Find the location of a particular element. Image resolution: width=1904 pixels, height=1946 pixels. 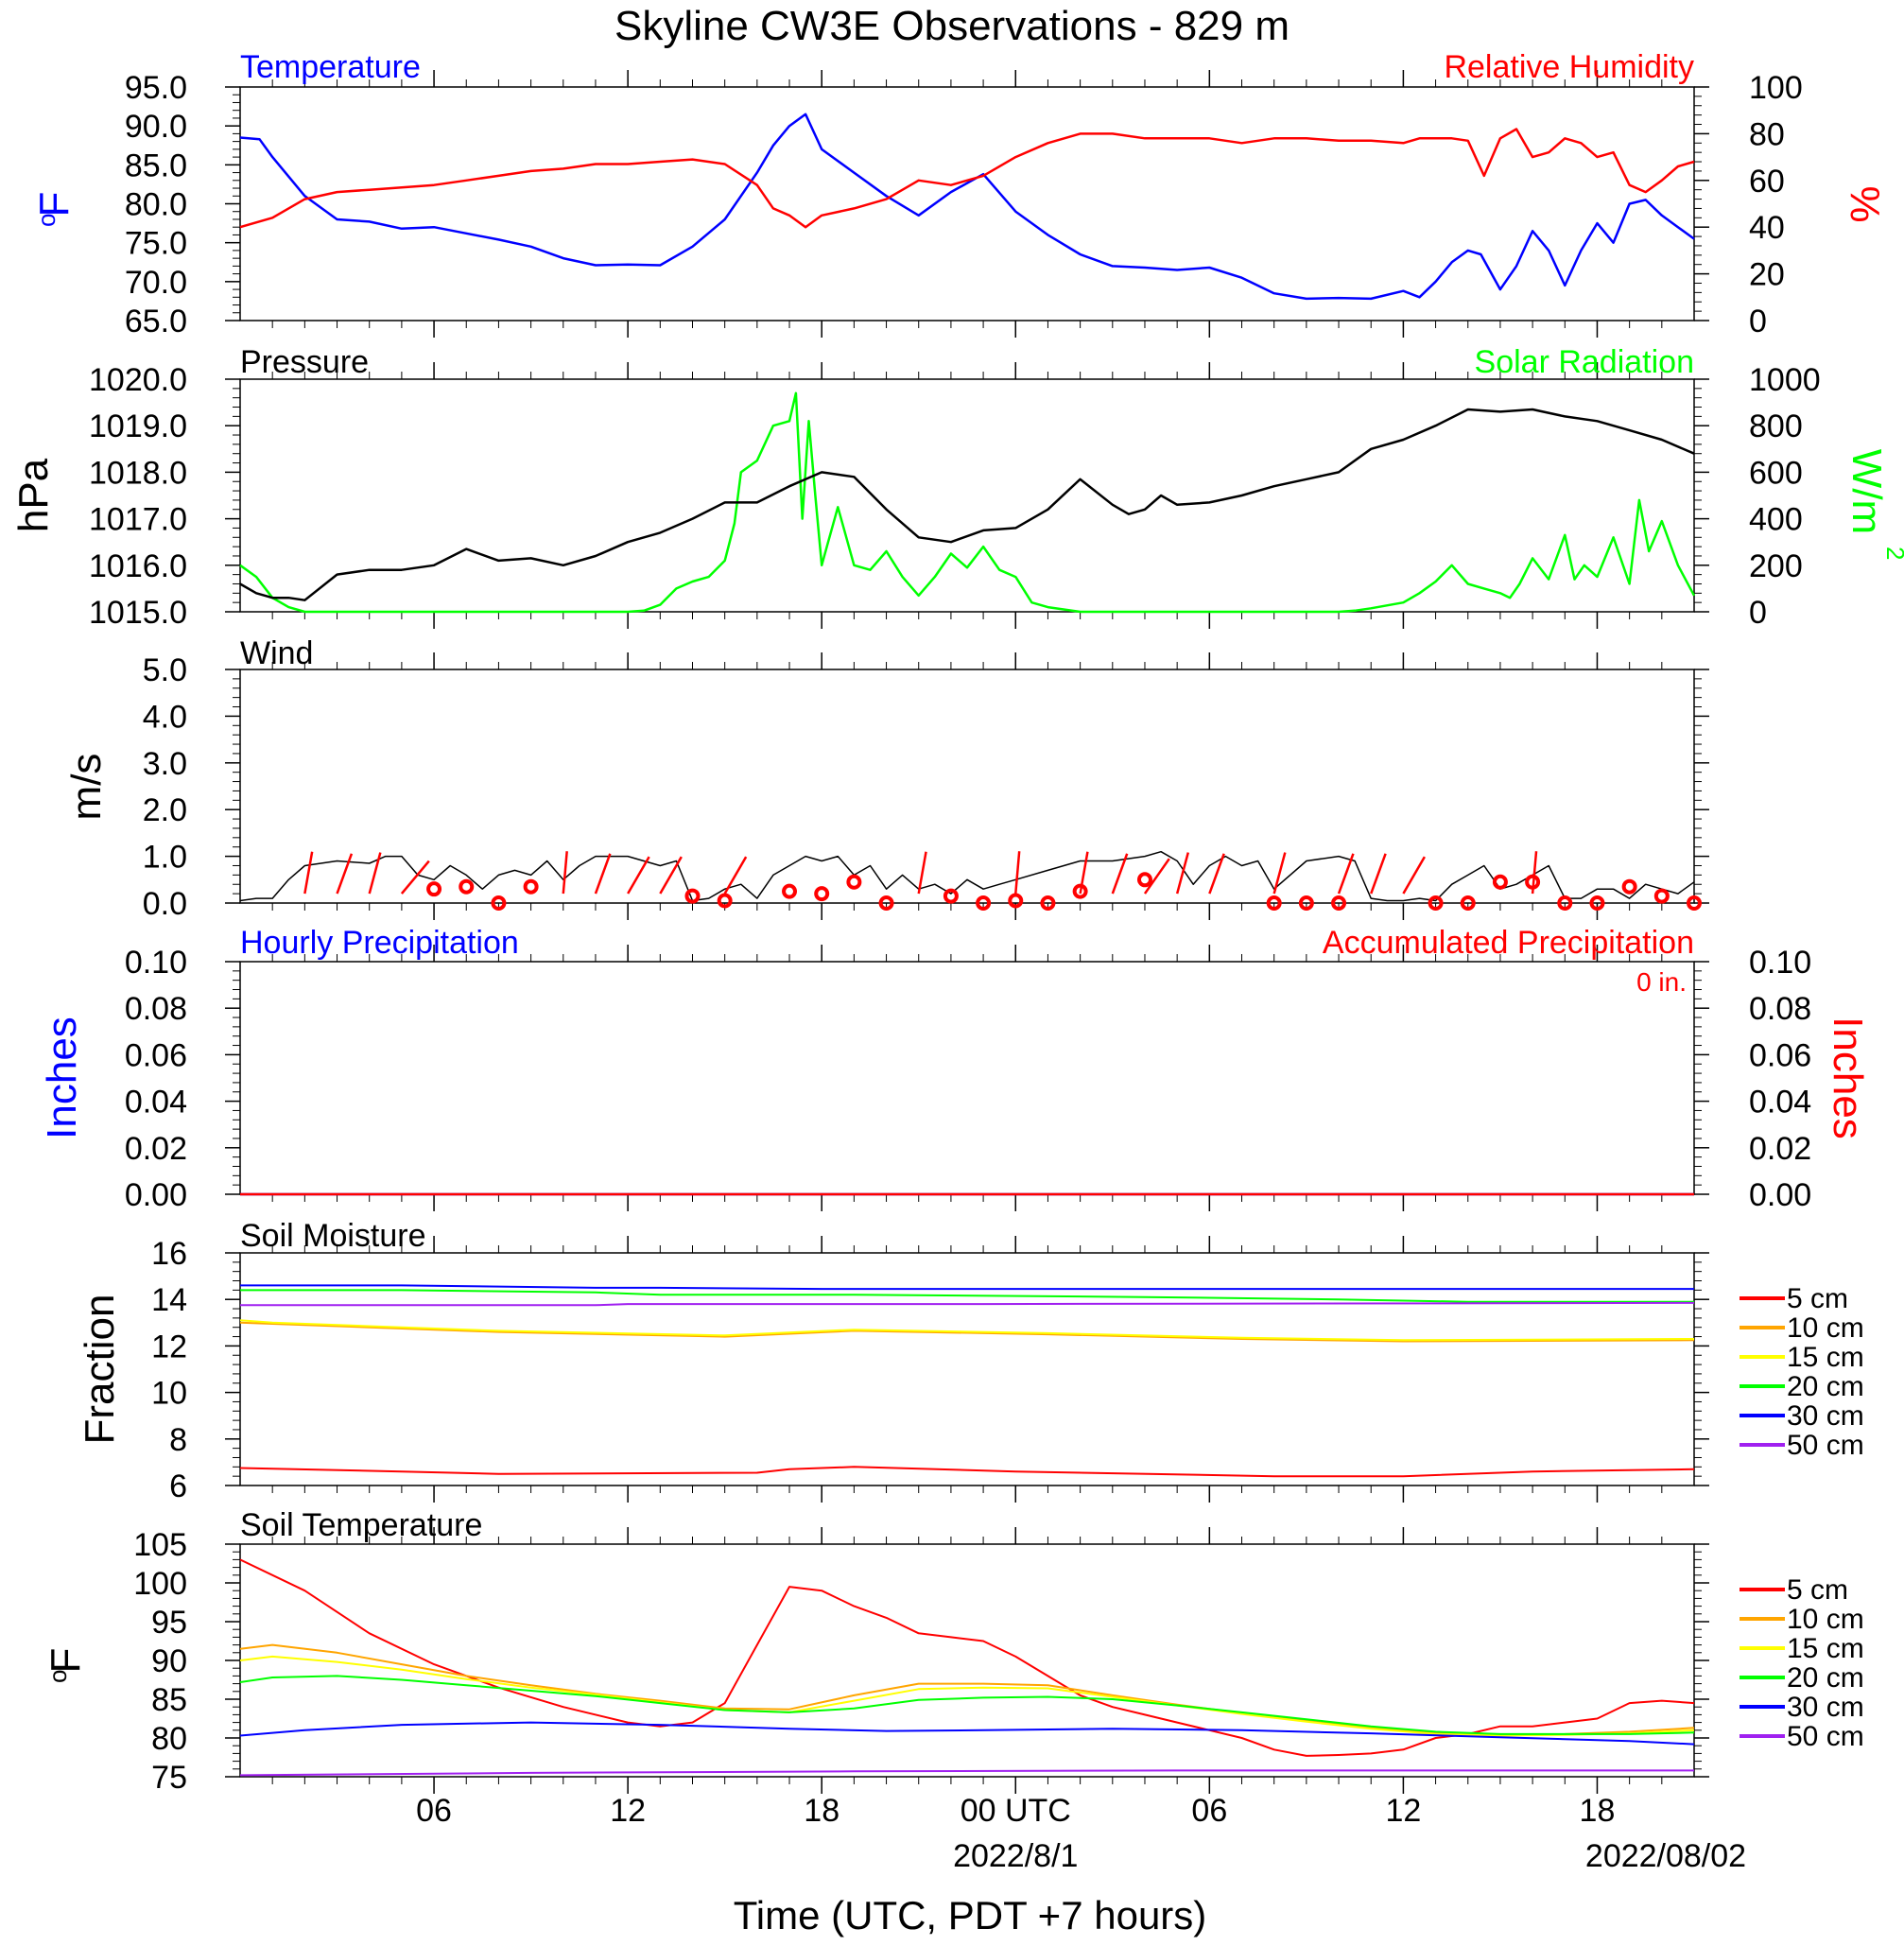

y-right-tick-label: 0.10 is located at coordinates (1780, 963).